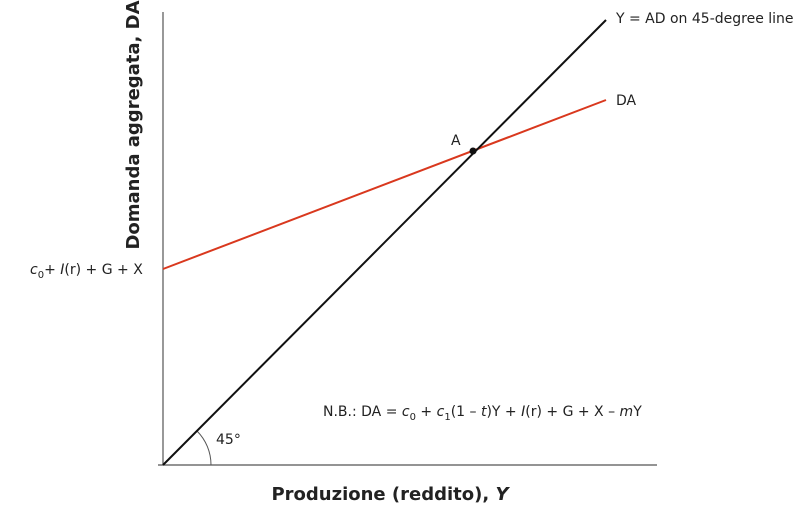  I want to click on y-axis-label: Domanda aggregata, DA, so click(133, 124).